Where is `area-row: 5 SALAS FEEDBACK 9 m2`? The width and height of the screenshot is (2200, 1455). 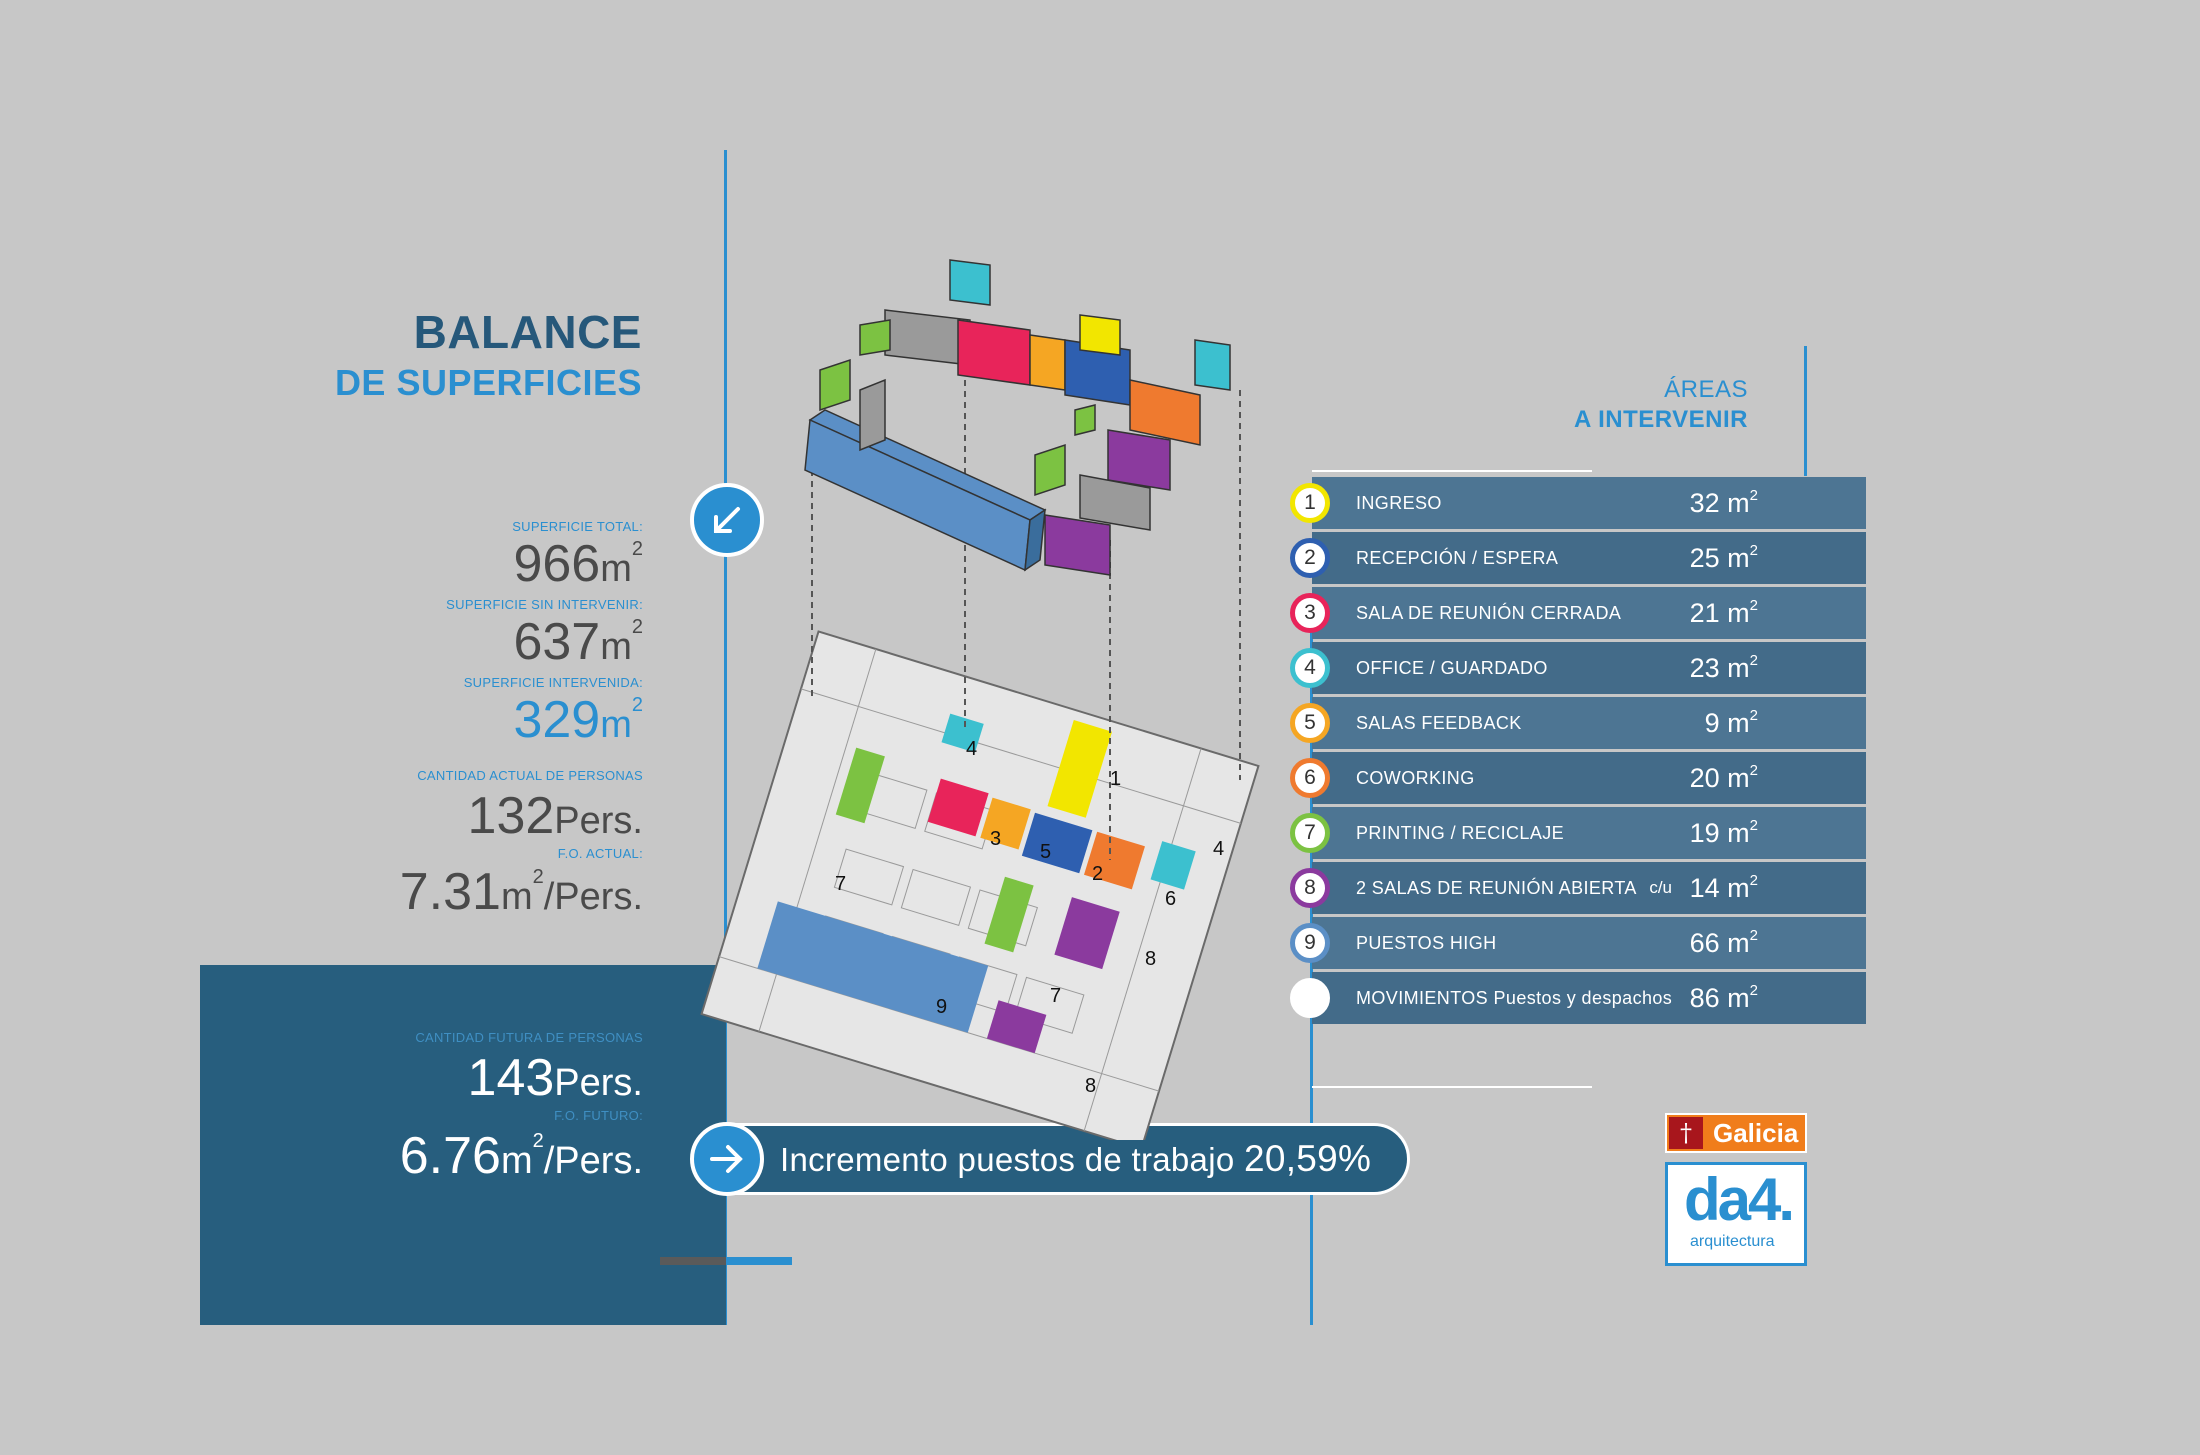
area-row: 5 SALAS FEEDBACK 9 m2 is located at coordinates (1578, 723).